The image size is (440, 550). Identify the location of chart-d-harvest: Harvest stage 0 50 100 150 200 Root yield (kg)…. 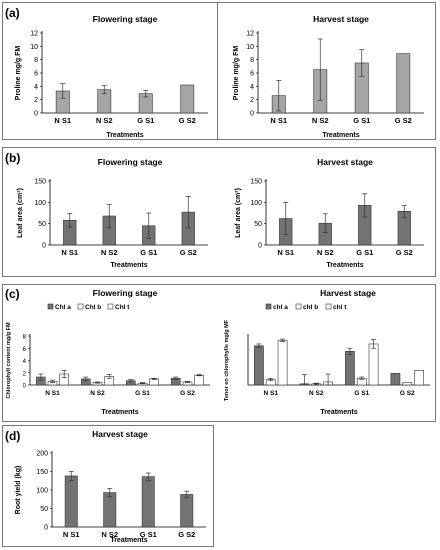
(110, 486).